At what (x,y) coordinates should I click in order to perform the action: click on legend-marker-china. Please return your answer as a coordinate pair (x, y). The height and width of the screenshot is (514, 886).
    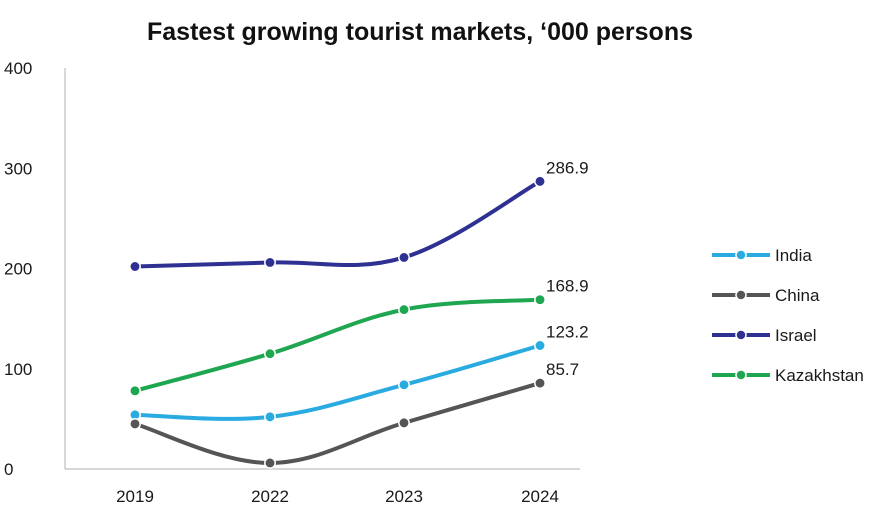
    Looking at the image, I should click on (741, 295).